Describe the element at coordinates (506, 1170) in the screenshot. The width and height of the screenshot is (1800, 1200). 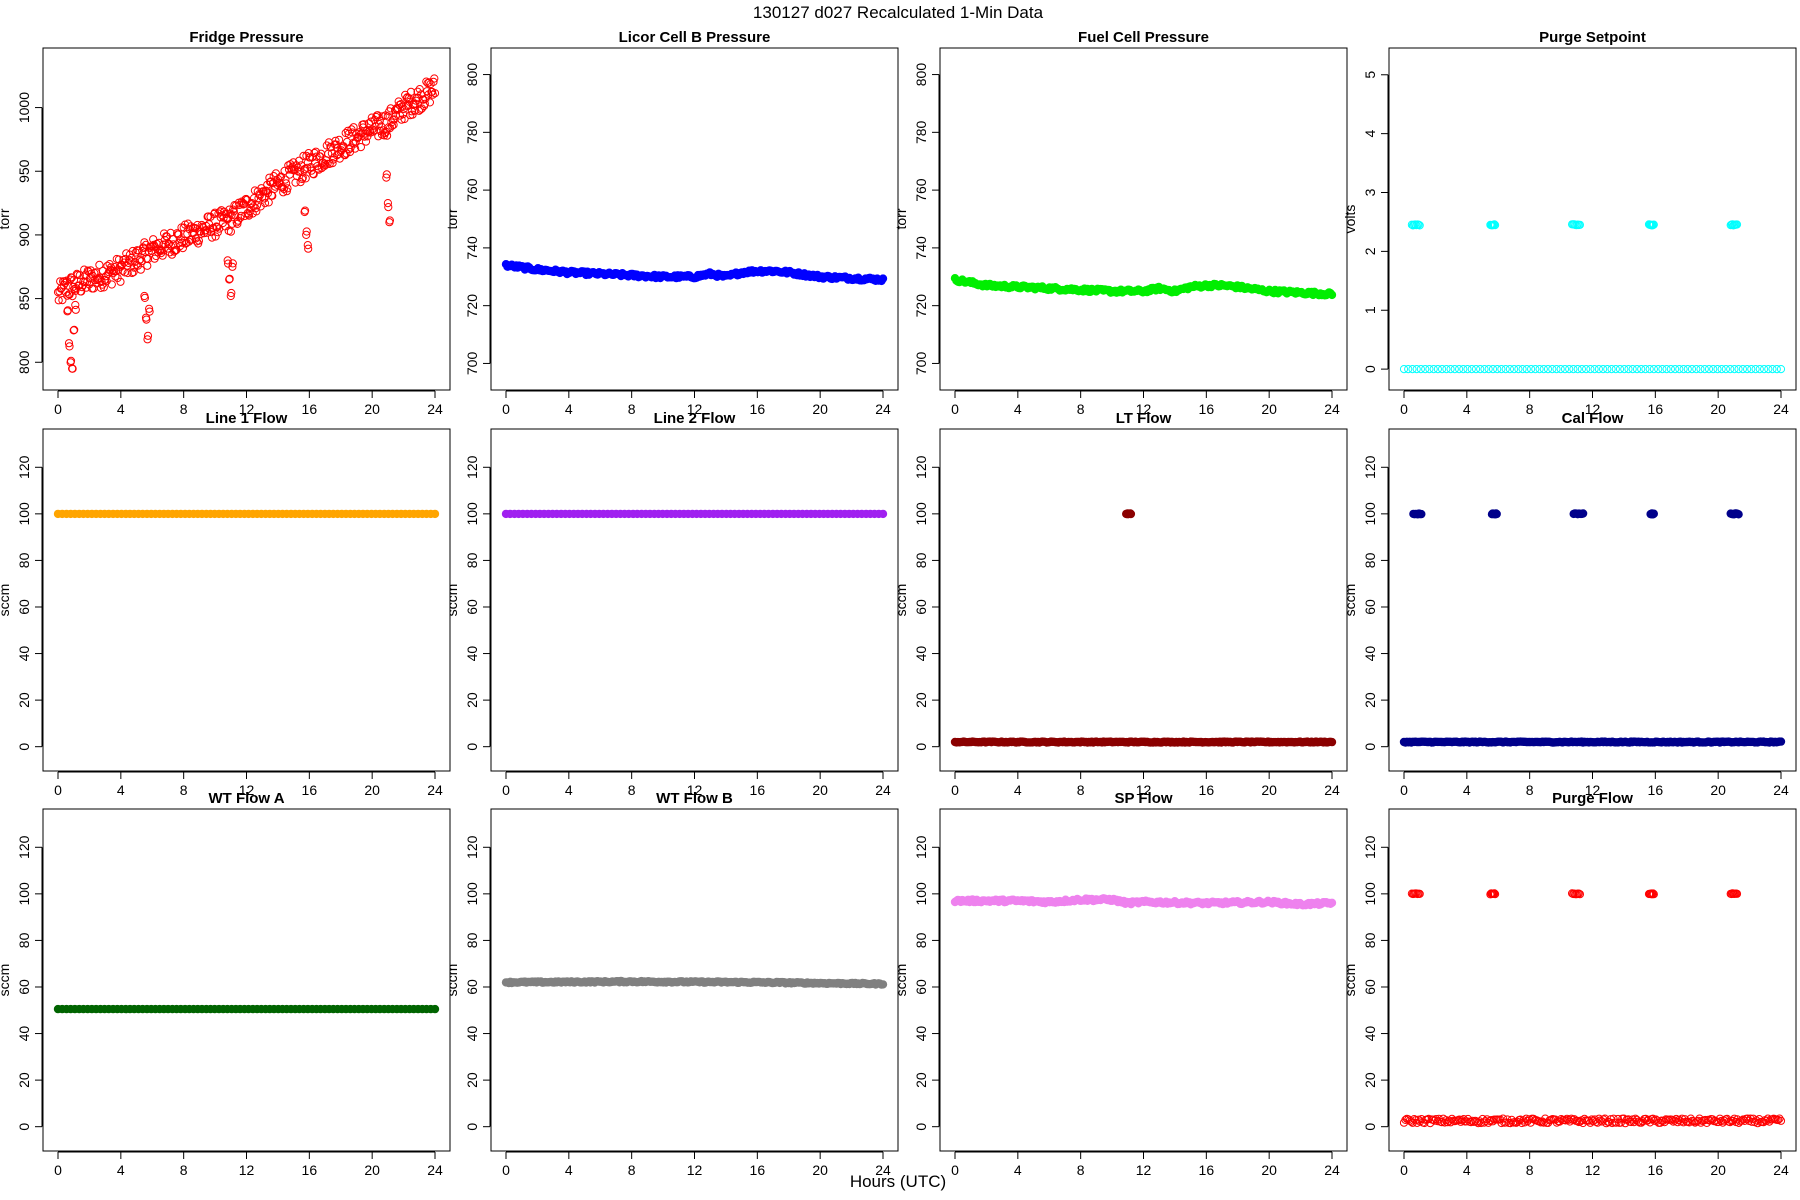
I see `x-tick-label: 0` at that location.